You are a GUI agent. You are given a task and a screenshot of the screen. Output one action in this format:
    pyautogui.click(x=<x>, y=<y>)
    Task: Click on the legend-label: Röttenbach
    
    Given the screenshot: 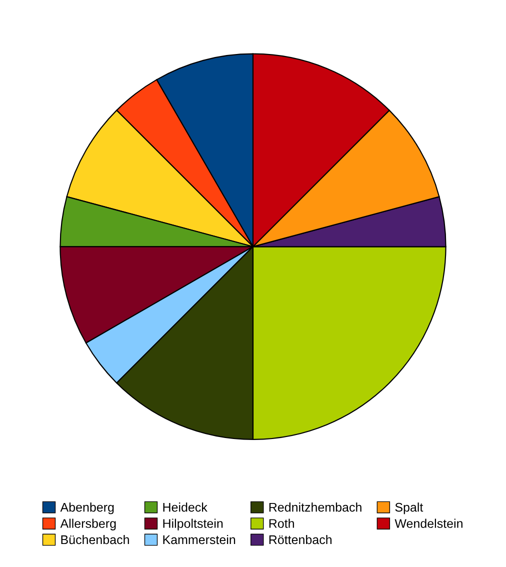 What is the action you would take?
    pyautogui.click(x=300, y=539)
    